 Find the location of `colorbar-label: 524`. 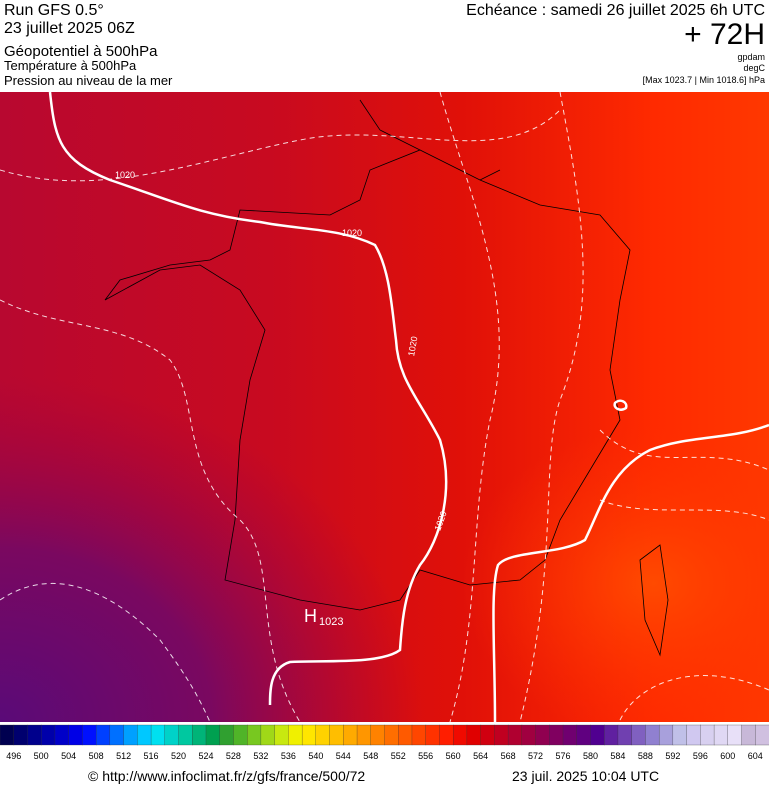

colorbar-label: 524 is located at coordinates (205, 756).